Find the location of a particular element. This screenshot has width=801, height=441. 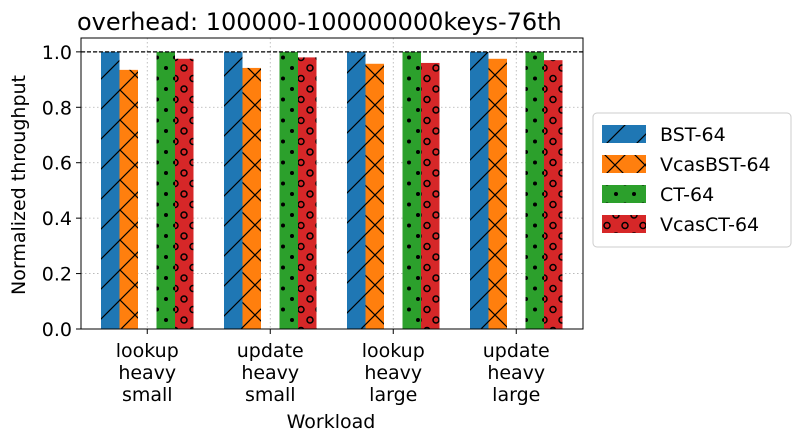

legend-frame is located at coordinates (692, 180).